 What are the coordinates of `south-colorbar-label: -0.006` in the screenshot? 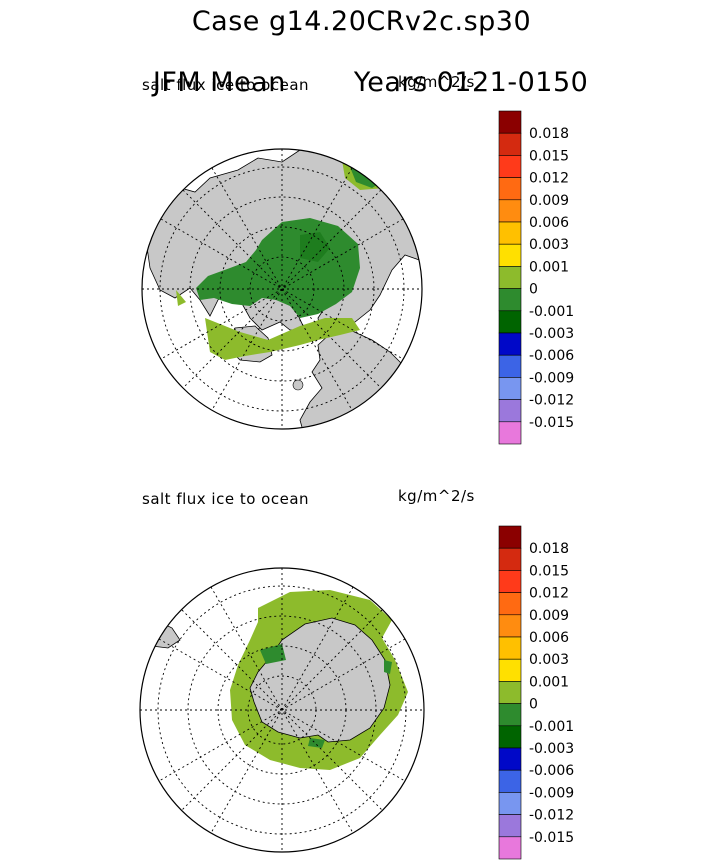 It's located at (551, 771).